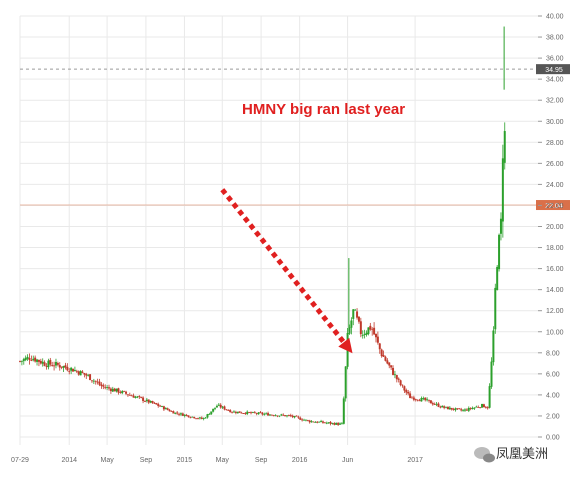 This screenshot has height=480, width=570. Describe the element at coordinates (553, 395) in the screenshot. I see `y-tick-label: 4.00` at that location.